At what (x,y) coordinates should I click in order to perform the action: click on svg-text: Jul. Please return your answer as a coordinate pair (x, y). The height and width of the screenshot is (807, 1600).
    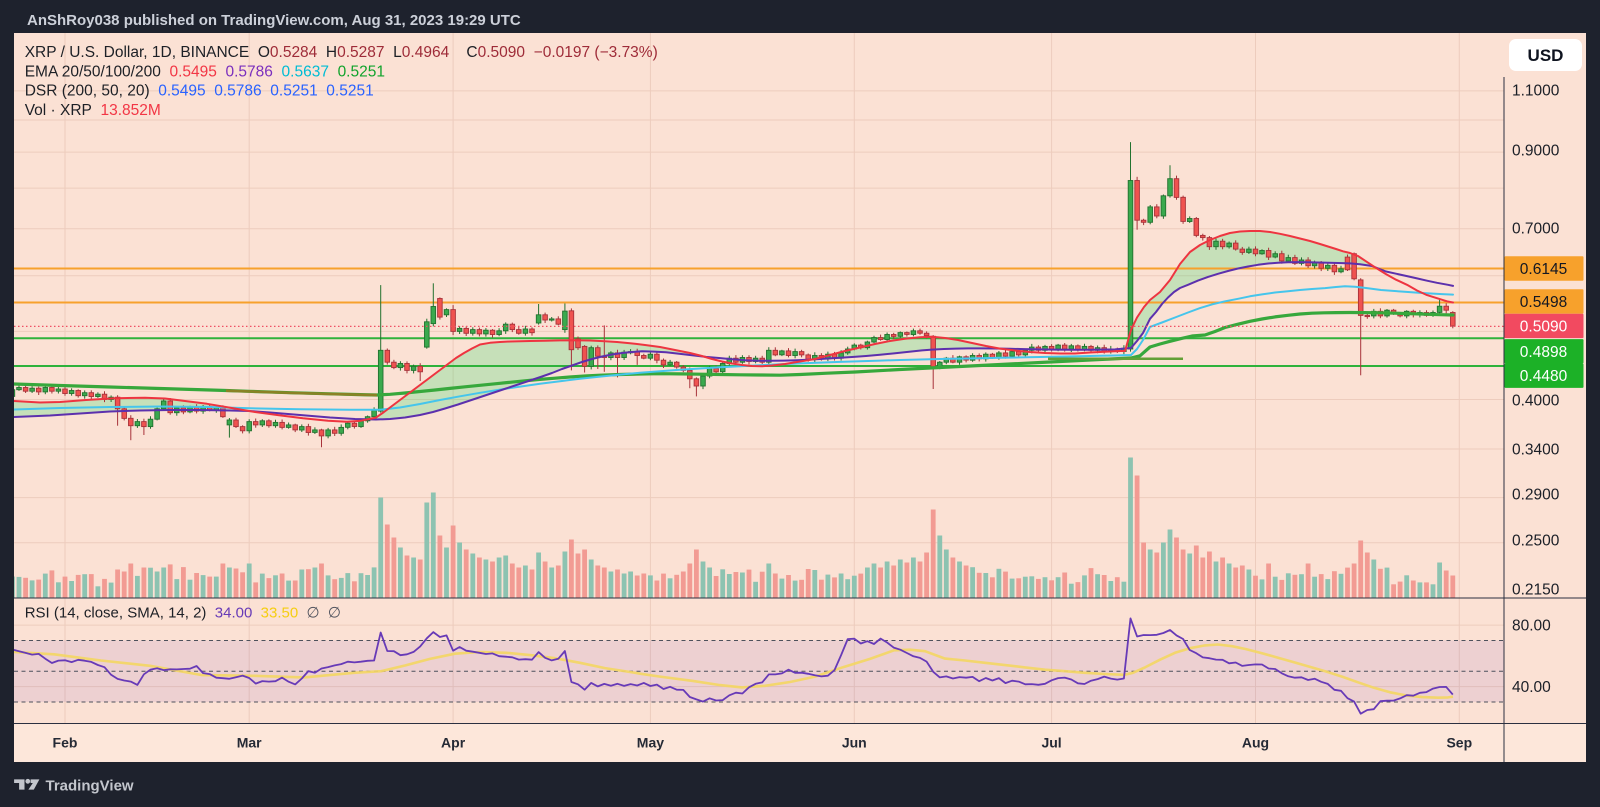
    Looking at the image, I should click on (1051, 743).